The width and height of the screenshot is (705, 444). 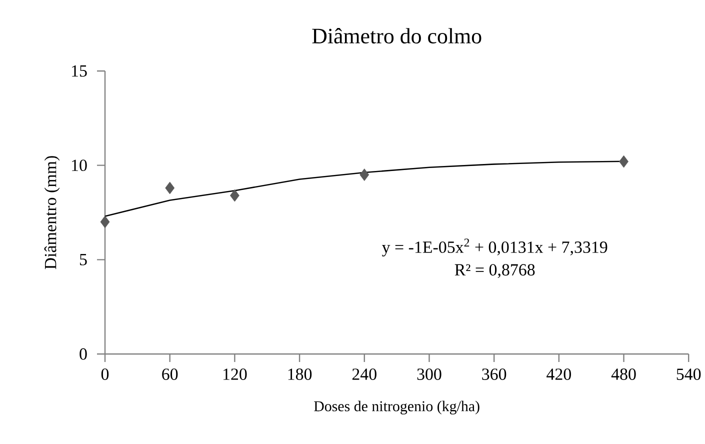 What do you see at coordinates (429, 374) in the screenshot?
I see `x-tick-label: 300` at bounding box center [429, 374].